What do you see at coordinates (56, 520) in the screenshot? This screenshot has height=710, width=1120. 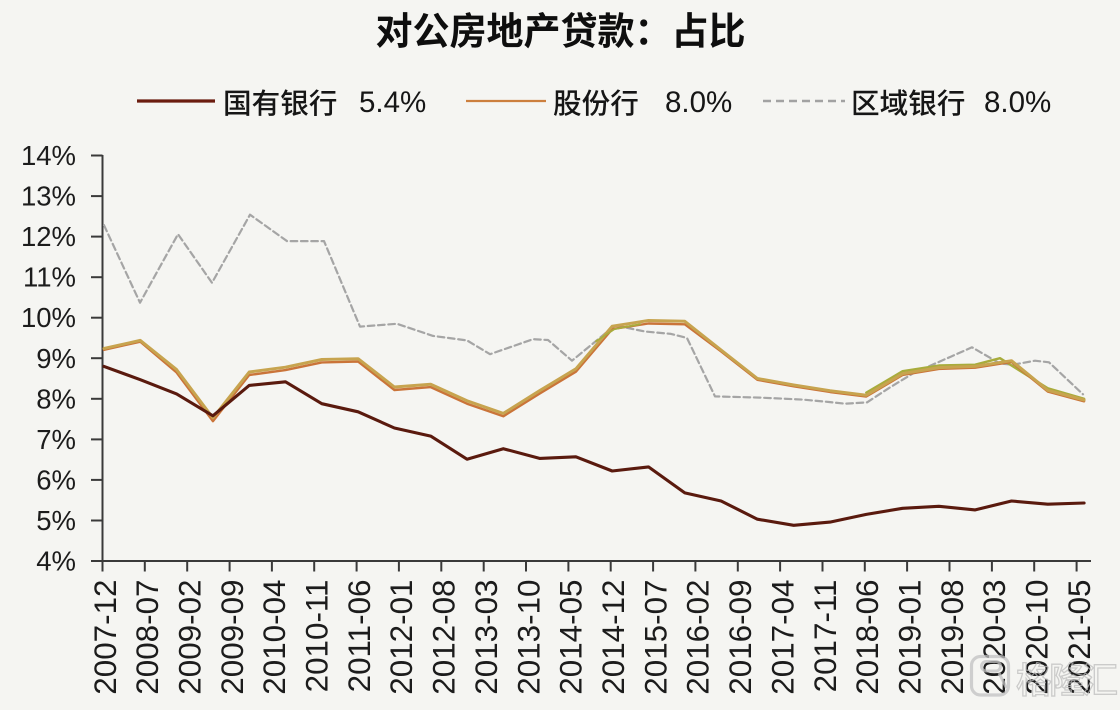 I see `svg-text: 5%` at bounding box center [56, 520].